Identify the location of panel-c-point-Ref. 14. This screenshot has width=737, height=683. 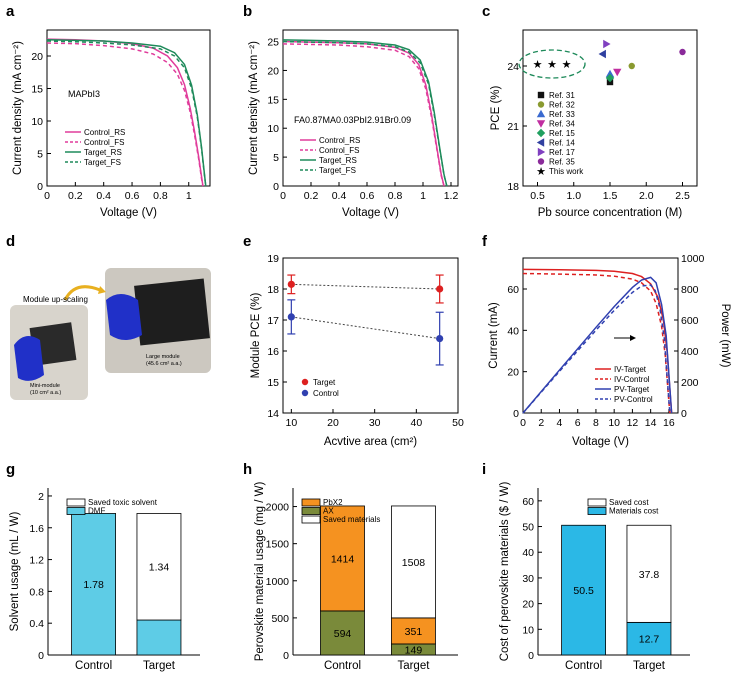
(602, 54).